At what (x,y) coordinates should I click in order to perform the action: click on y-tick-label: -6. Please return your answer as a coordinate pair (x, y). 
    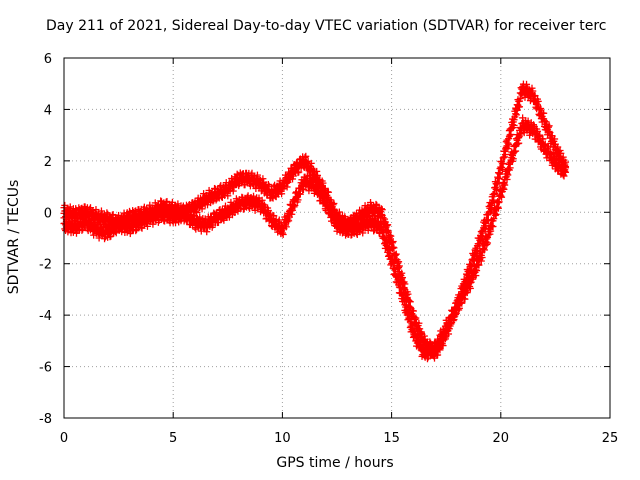
    Looking at the image, I should click on (45, 368).